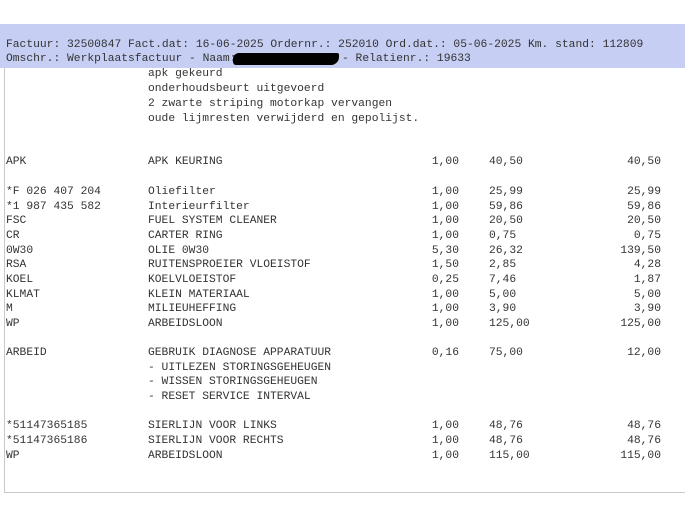 This screenshot has height=514, width=685. What do you see at coordinates (503, 295) in the screenshot?
I see `line-price: 5,00` at bounding box center [503, 295].